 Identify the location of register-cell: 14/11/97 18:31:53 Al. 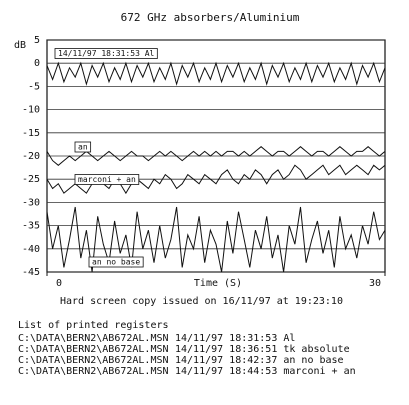
(235, 338).